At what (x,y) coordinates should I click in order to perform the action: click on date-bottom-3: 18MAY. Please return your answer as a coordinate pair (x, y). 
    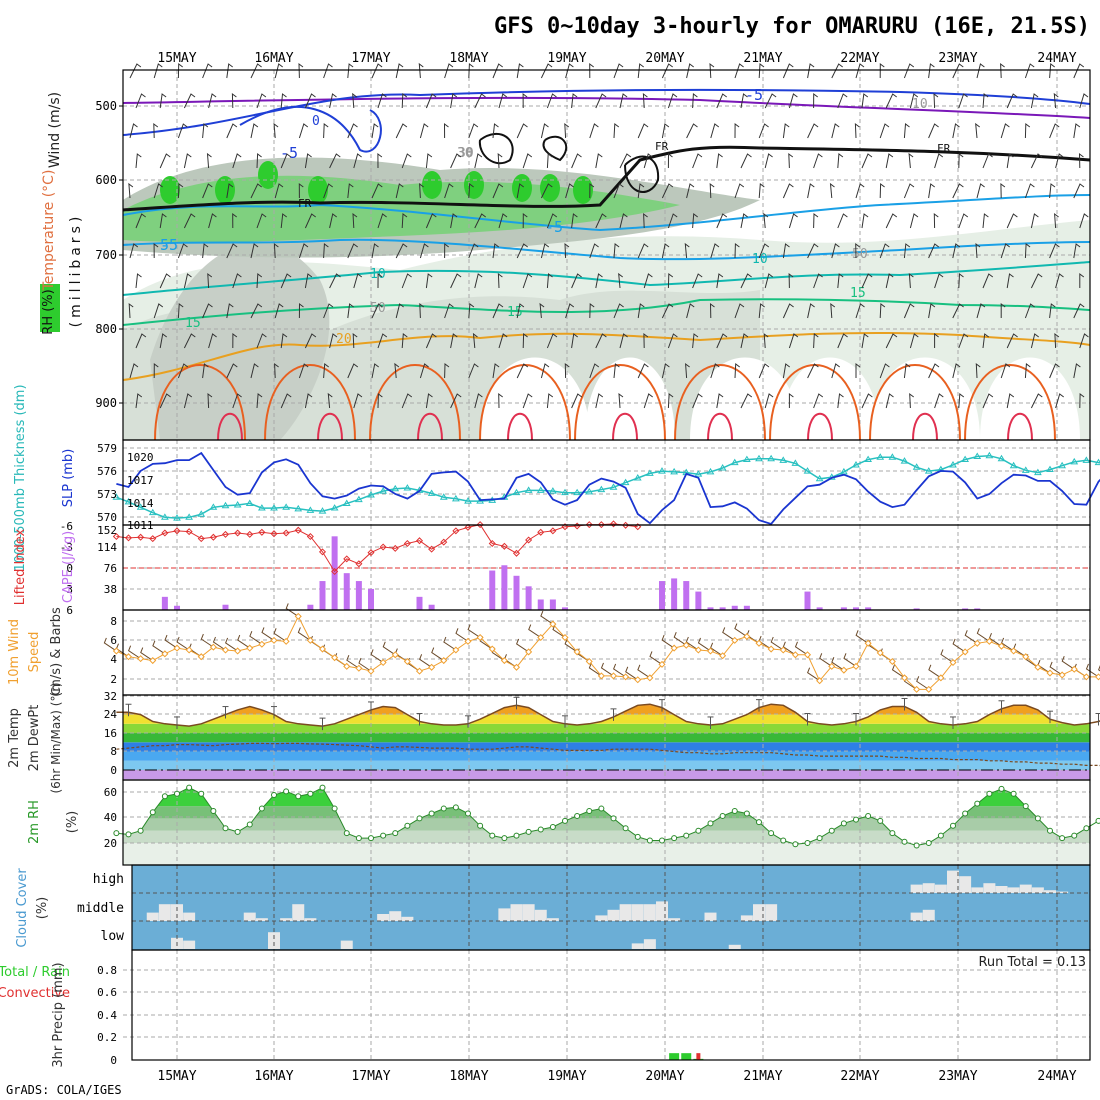
    Looking at the image, I should click on (468, 1076).